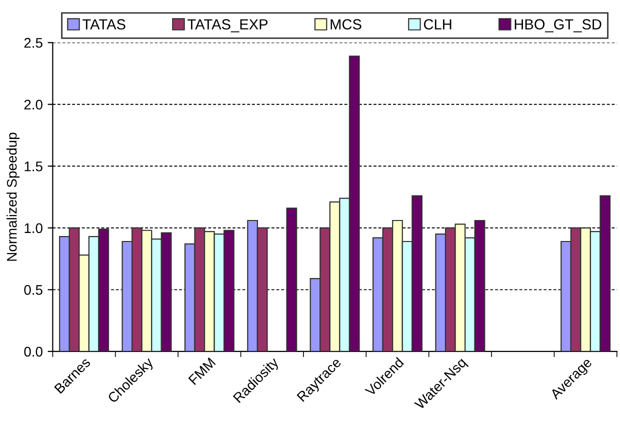 Image resolution: width=620 pixels, height=426 pixels. What do you see at coordinates (228, 25) in the screenshot?
I see `legend-label: TATAS_EXP` at bounding box center [228, 25].